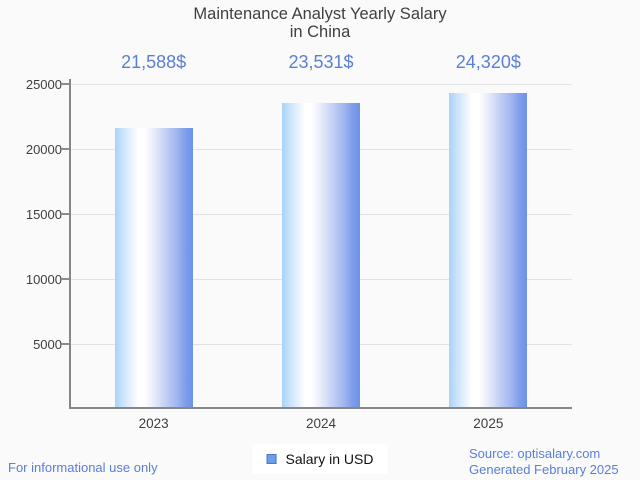 Image resolution: width=640 pixels, height=480 pixels. Describe the element at coordinates (153, 268) in the screenshot. I see `bar-2023` at that location.